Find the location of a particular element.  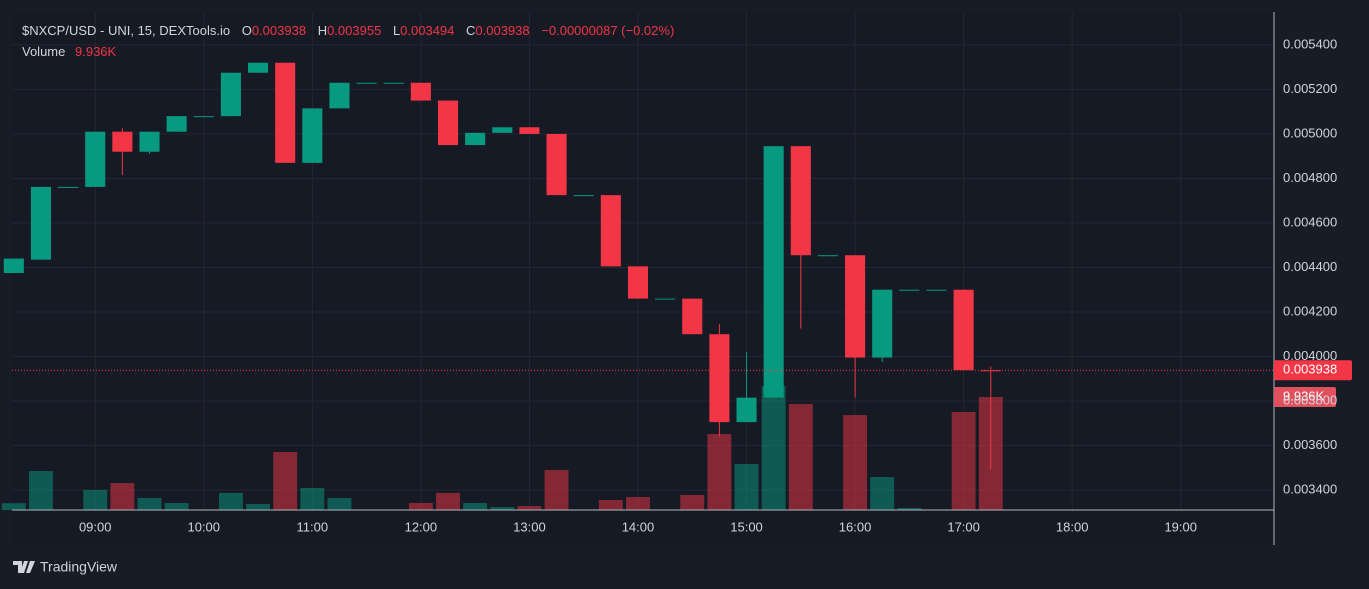

y-tick-label: 0.005000 is located at coordinates (1310, 132).